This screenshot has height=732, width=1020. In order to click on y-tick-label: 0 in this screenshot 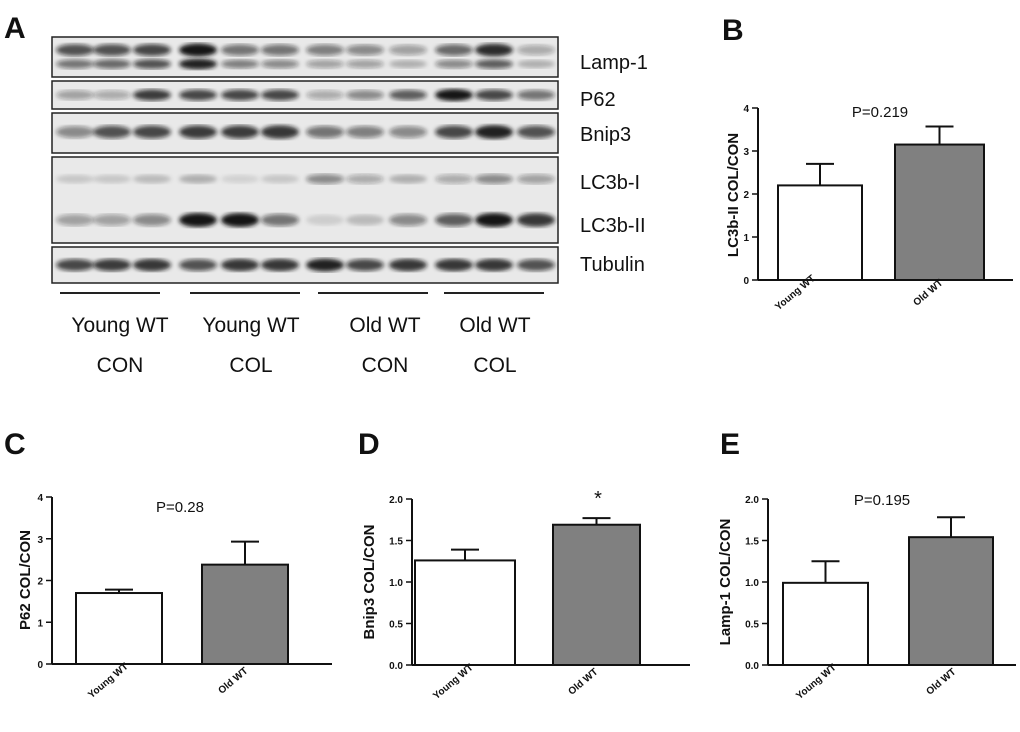, I will do `click(40, 665)`.